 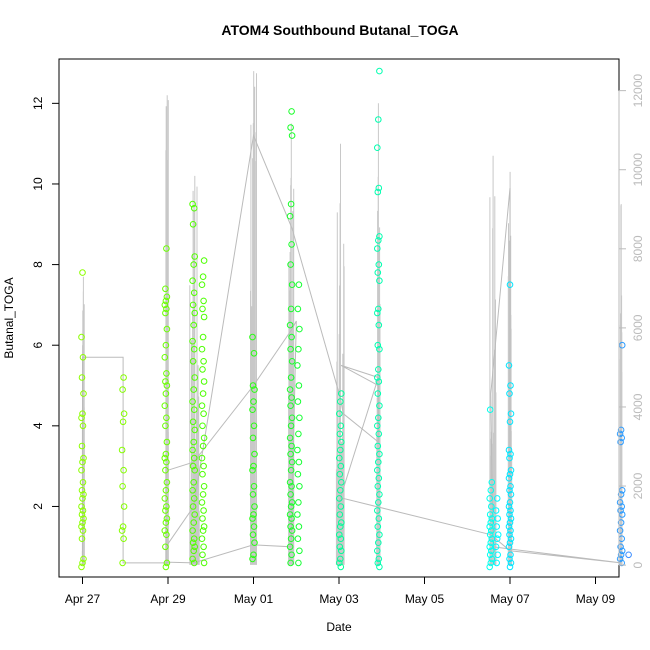 I want to click on y-tick-label: 8, so click(x=38, y=264).